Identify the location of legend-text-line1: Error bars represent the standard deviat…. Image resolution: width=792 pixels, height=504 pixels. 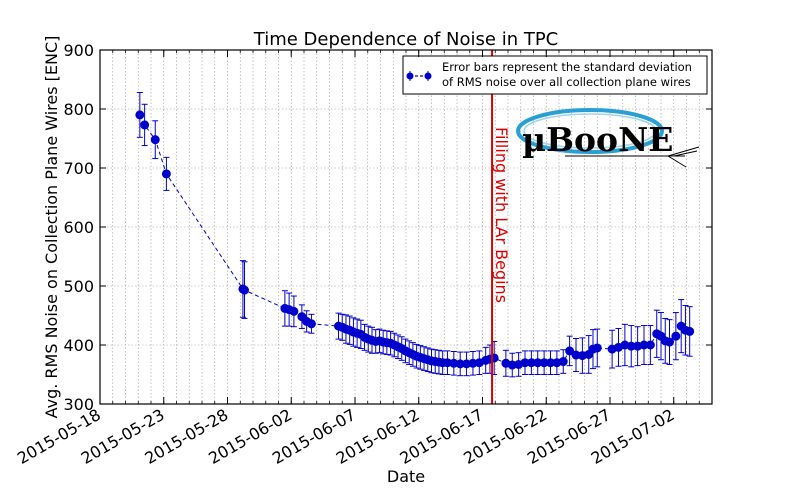
(567, 67).